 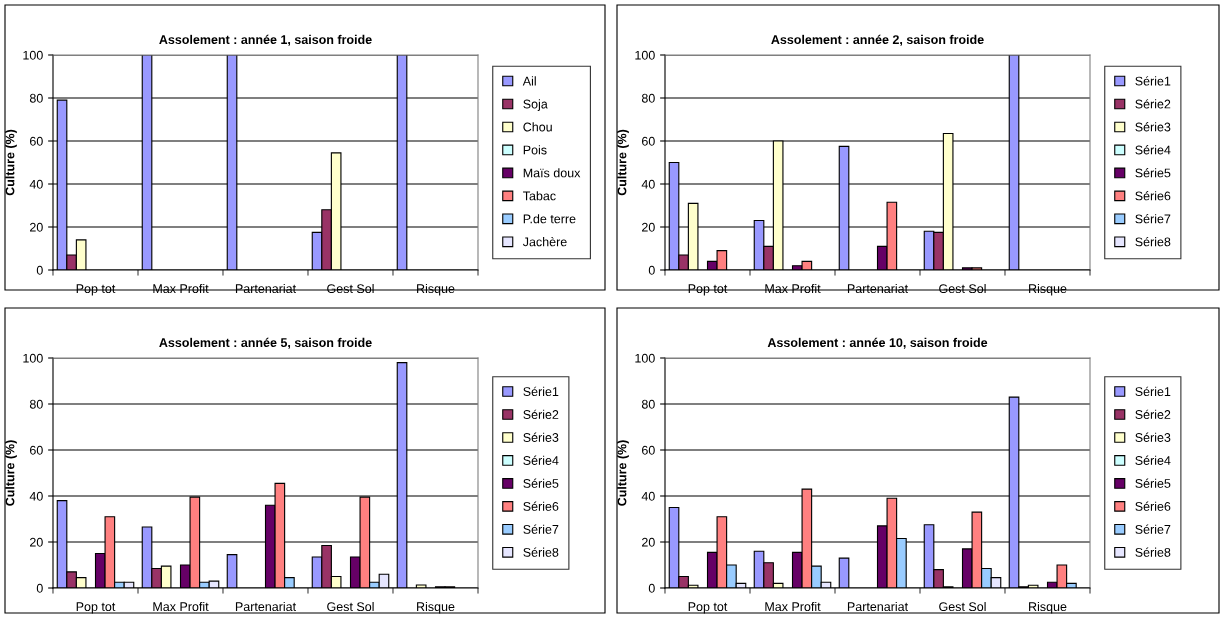 I want to click on chart-title: Assolement : année 5, saison froide, so click(x=265, y=343).